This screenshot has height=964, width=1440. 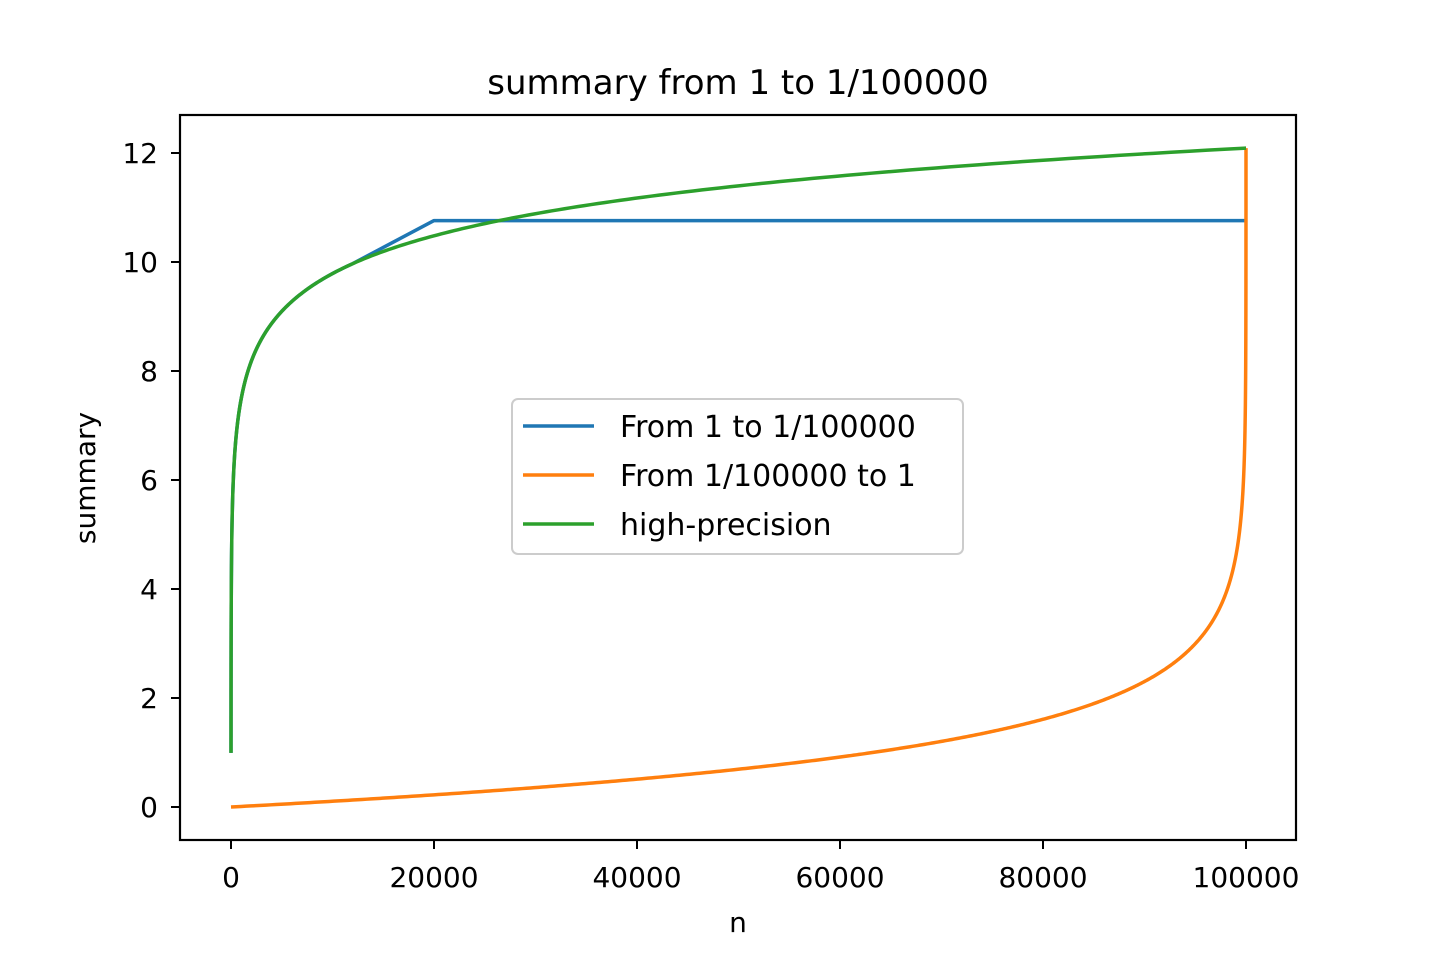 I want to click on y-tick-label: 0, so click(x=149, y=807).